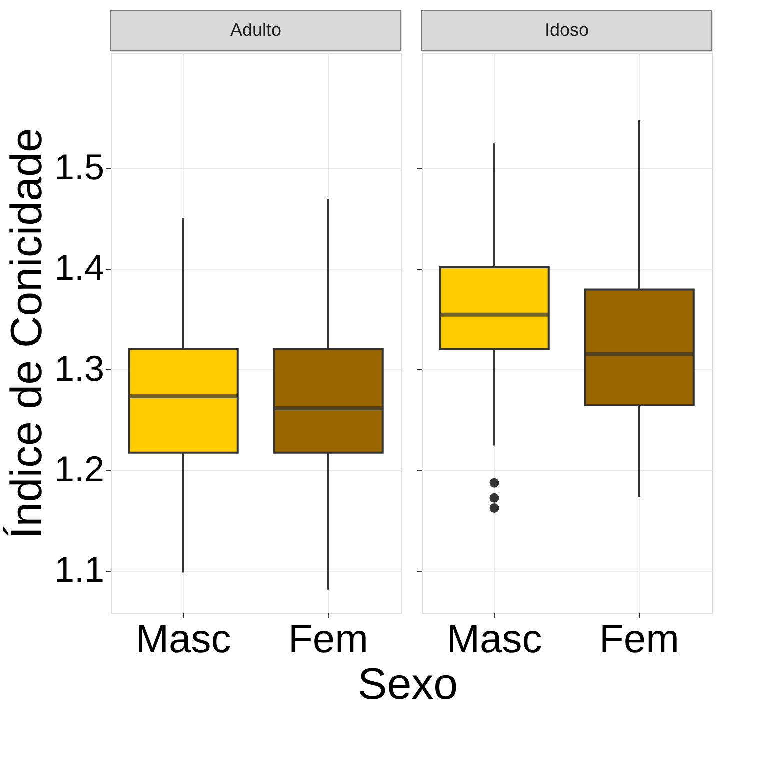 This screenshot has height=776, width=764. I want to click on y-tick-label: 1.3, so click(79, 368).